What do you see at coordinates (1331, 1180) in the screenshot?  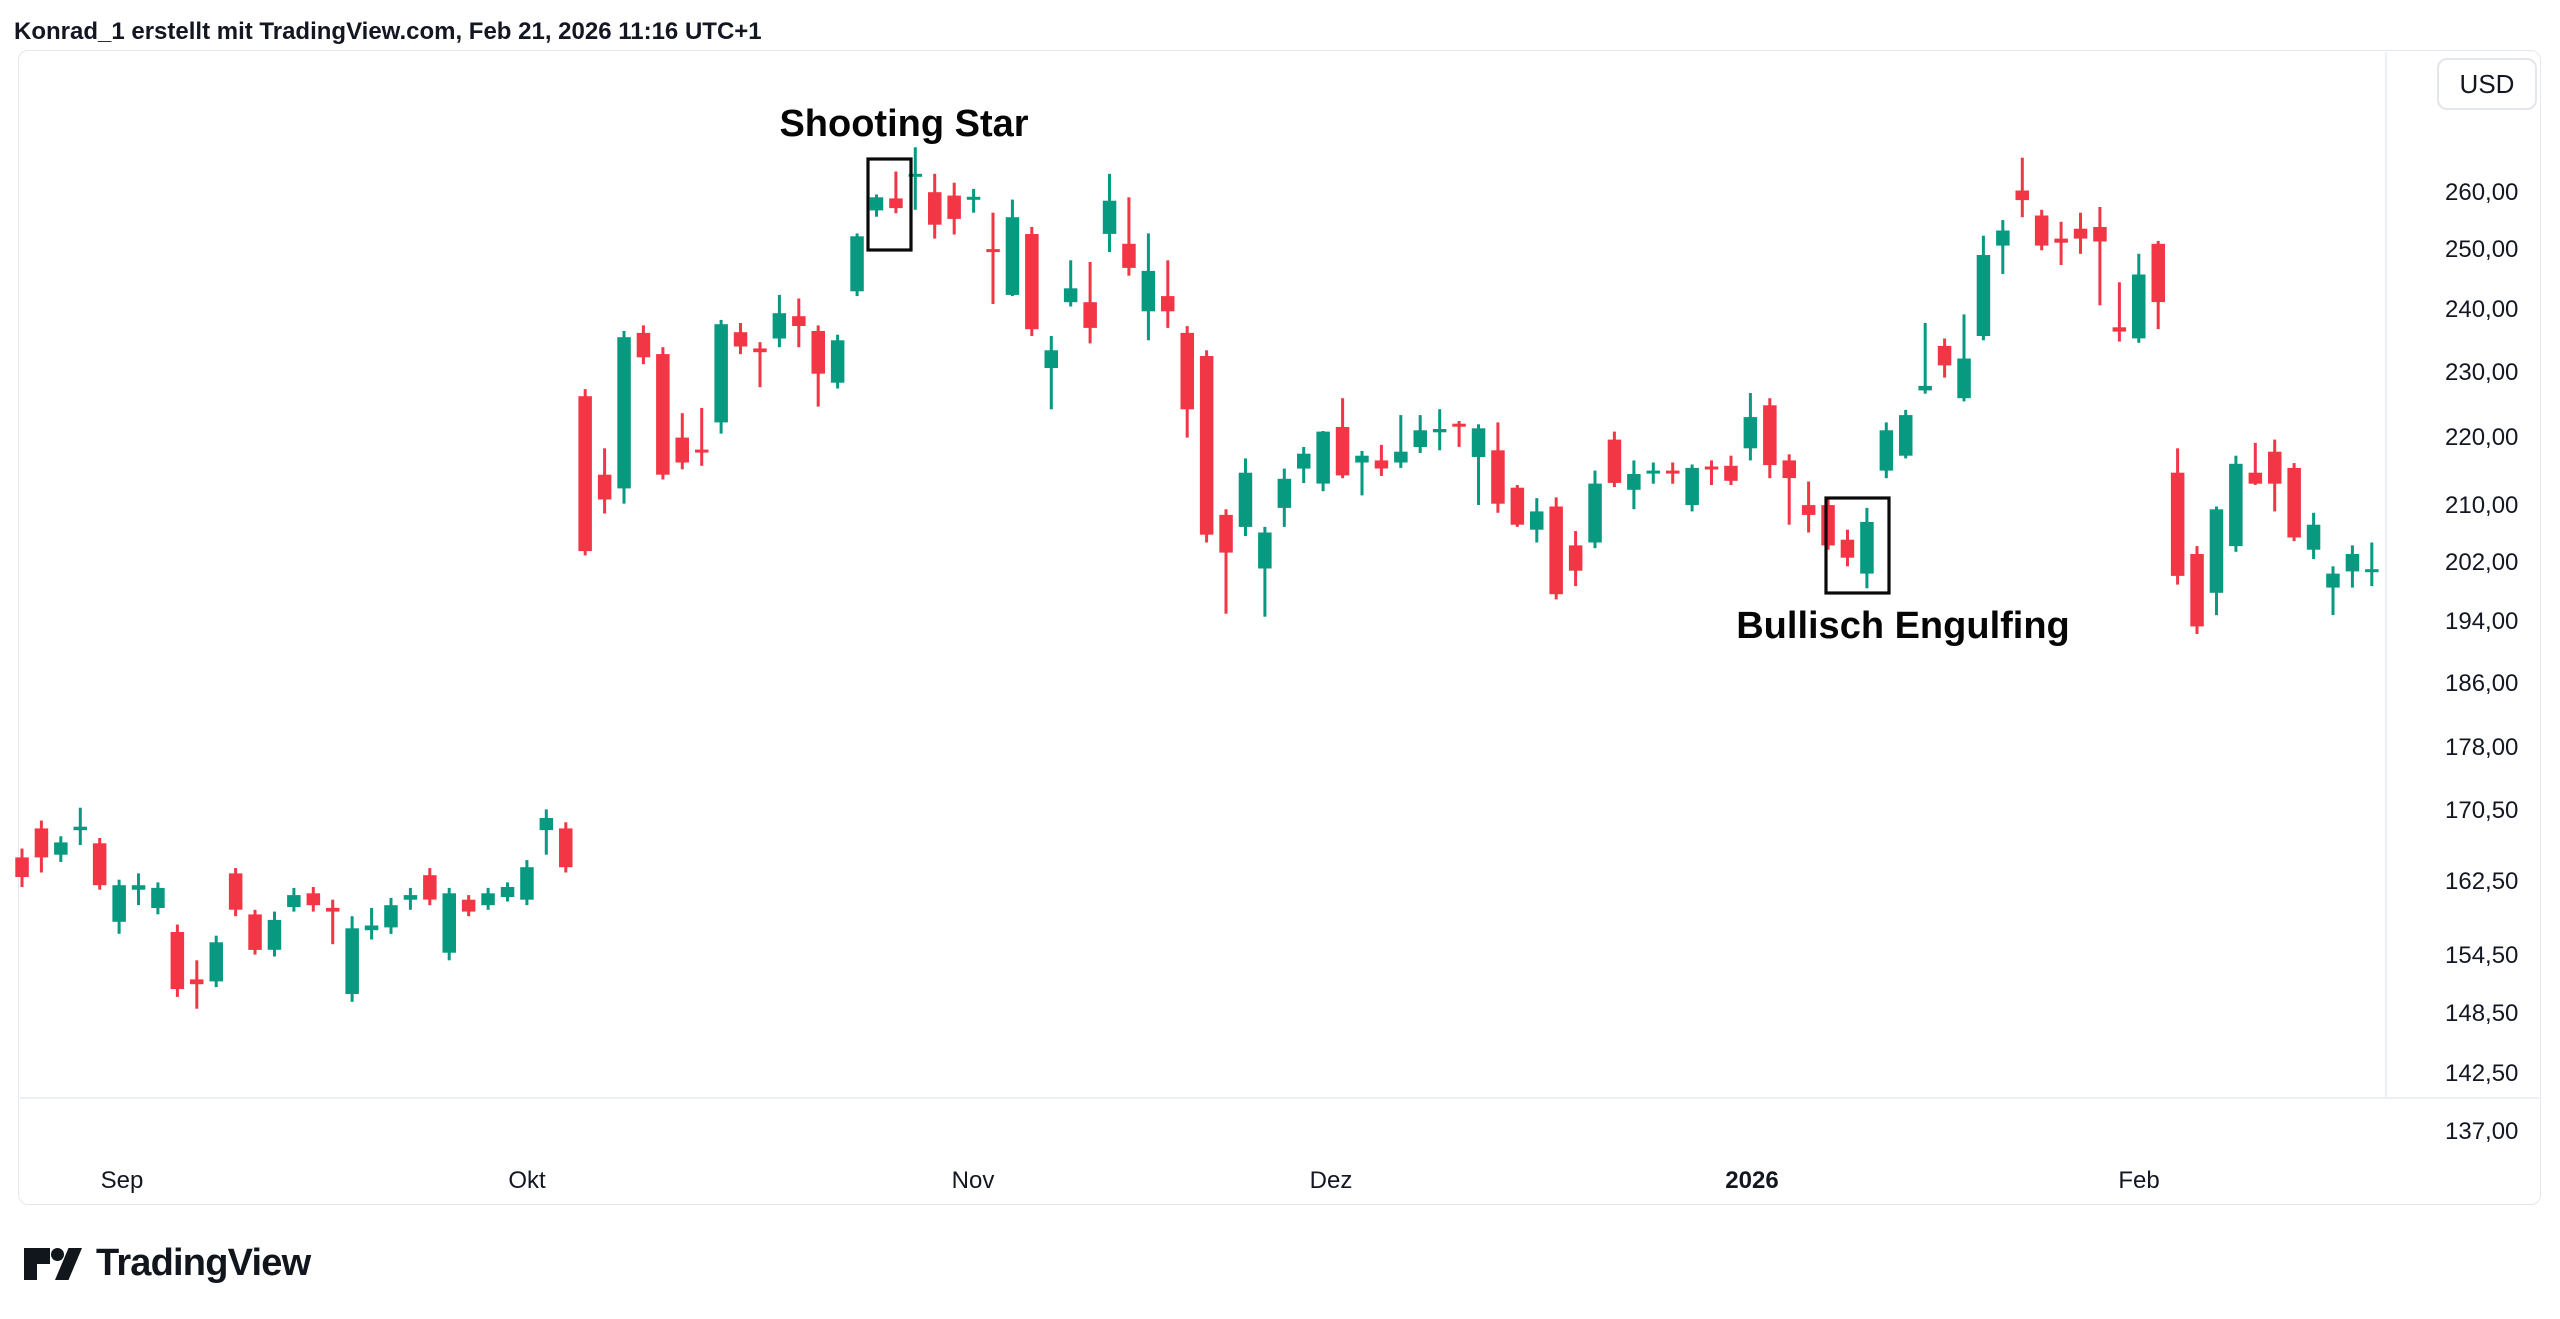 I see `month-label: Dez` at bounding box center [1331, 1180].